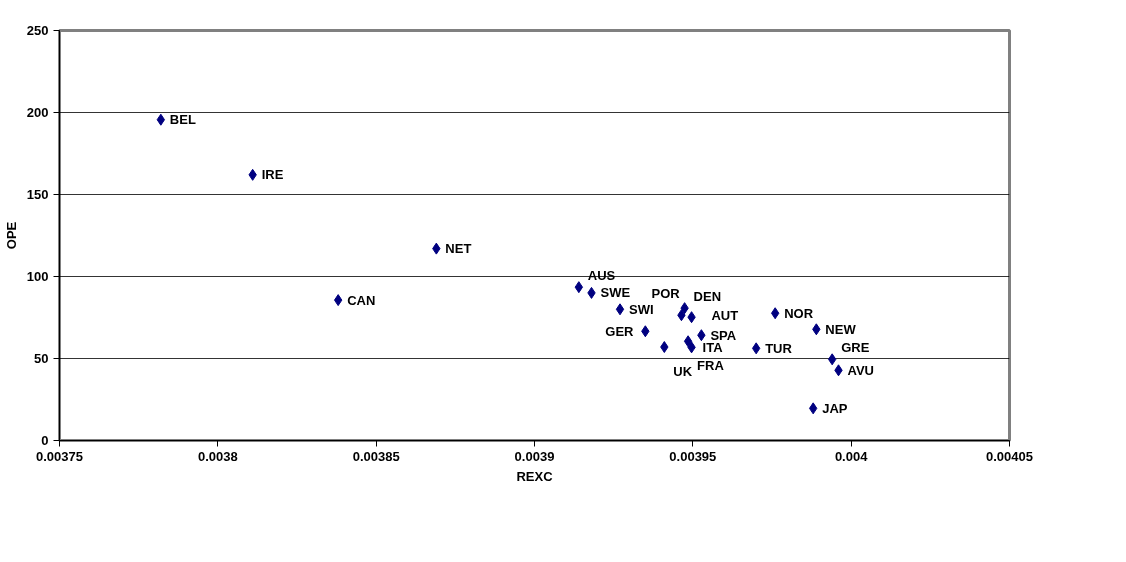 The height and width of the screenshot is (562, 1126). Describe the element at coordinates (535, 476) in the screenshot. I see `x-axis-title: REXC` at that location.